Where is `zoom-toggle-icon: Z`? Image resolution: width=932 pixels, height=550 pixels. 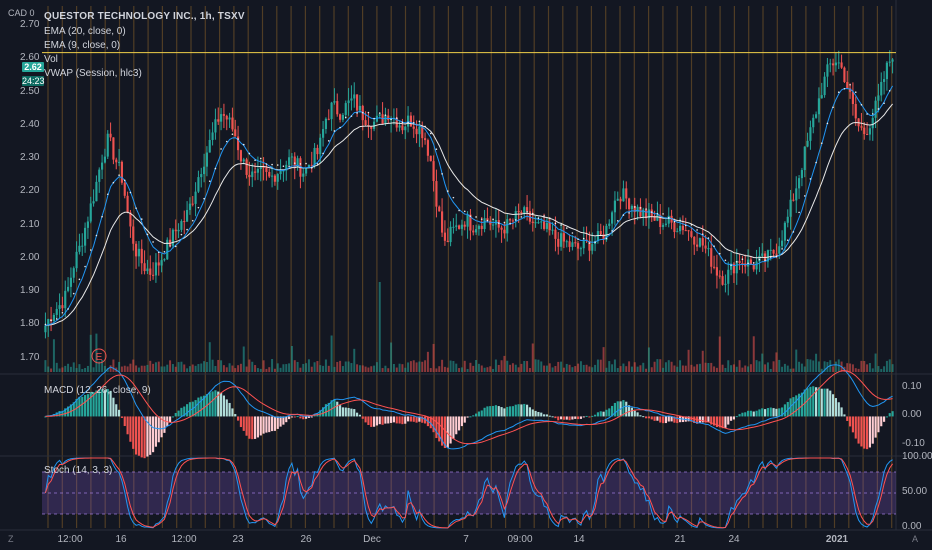 zoom-toggle-icon: Z is located at coordinates (11, 539).